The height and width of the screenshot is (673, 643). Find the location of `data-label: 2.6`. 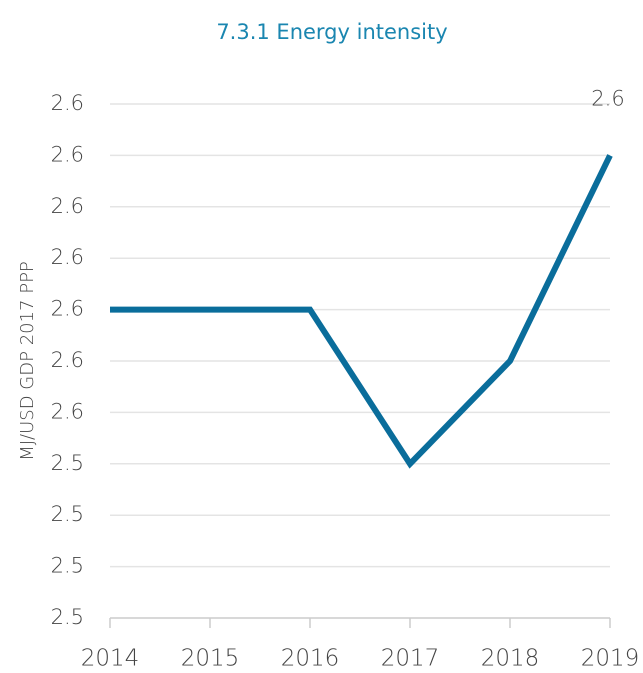

data-label: 2.6 is located at coordinates (607, 98).